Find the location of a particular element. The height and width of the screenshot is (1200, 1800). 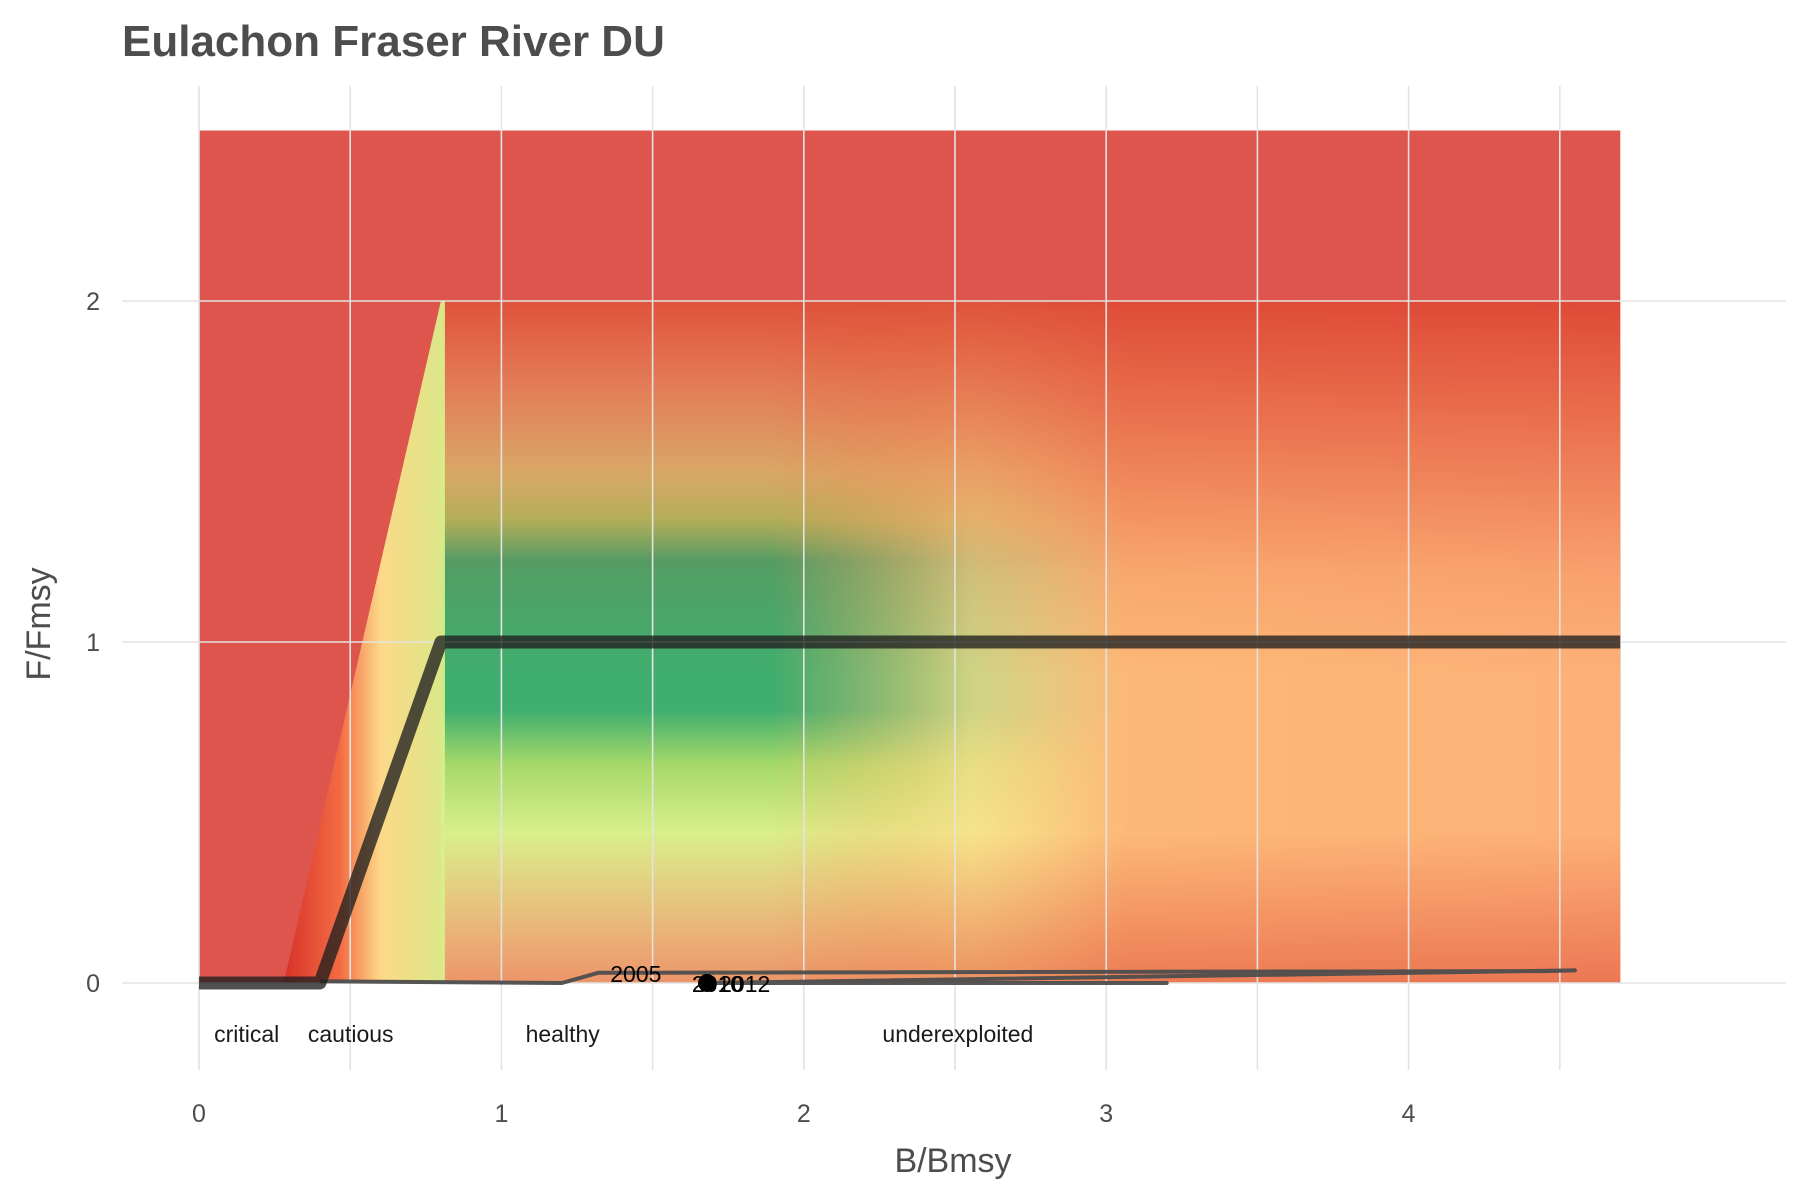

zone-label: critical is located at coordinates (246, 1034).